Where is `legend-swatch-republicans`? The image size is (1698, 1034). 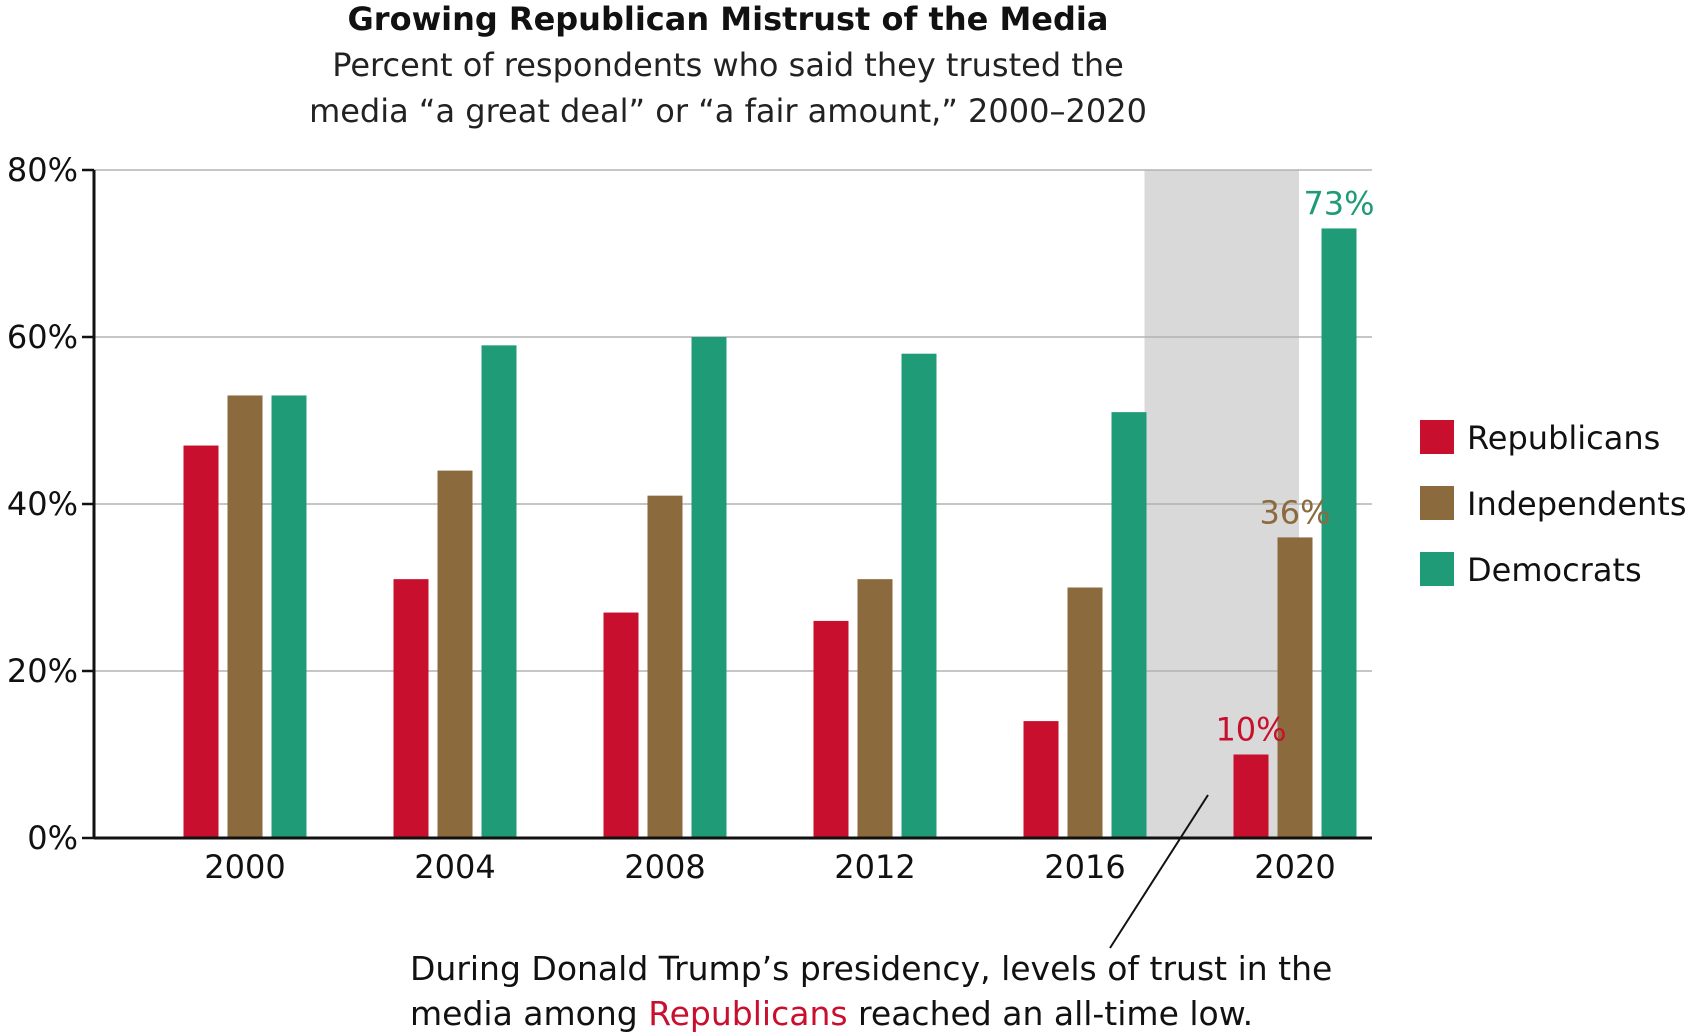
legend-swatch-republicans is located at coordinates (1437, 437).